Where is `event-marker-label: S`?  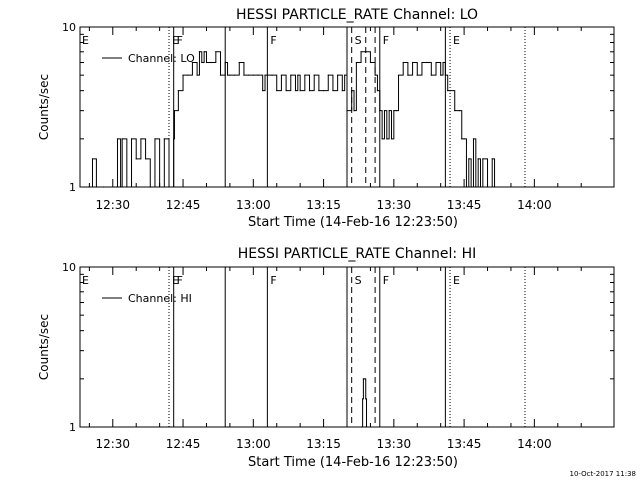
event-marker-label: S is located at coordinates (358, 40).